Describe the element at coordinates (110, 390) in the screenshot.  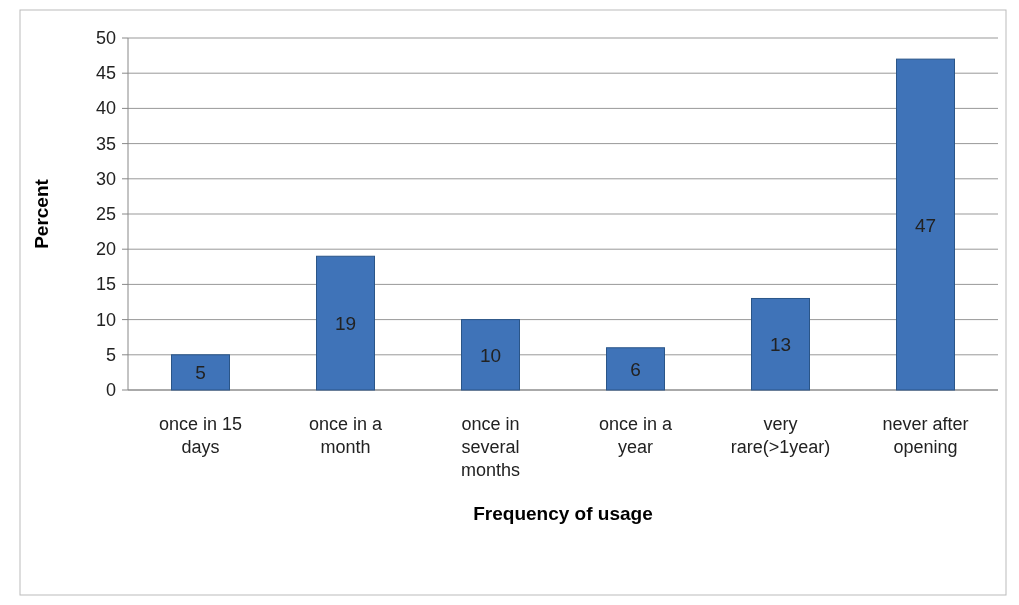
I see `y-tick-label: 0` at that location.